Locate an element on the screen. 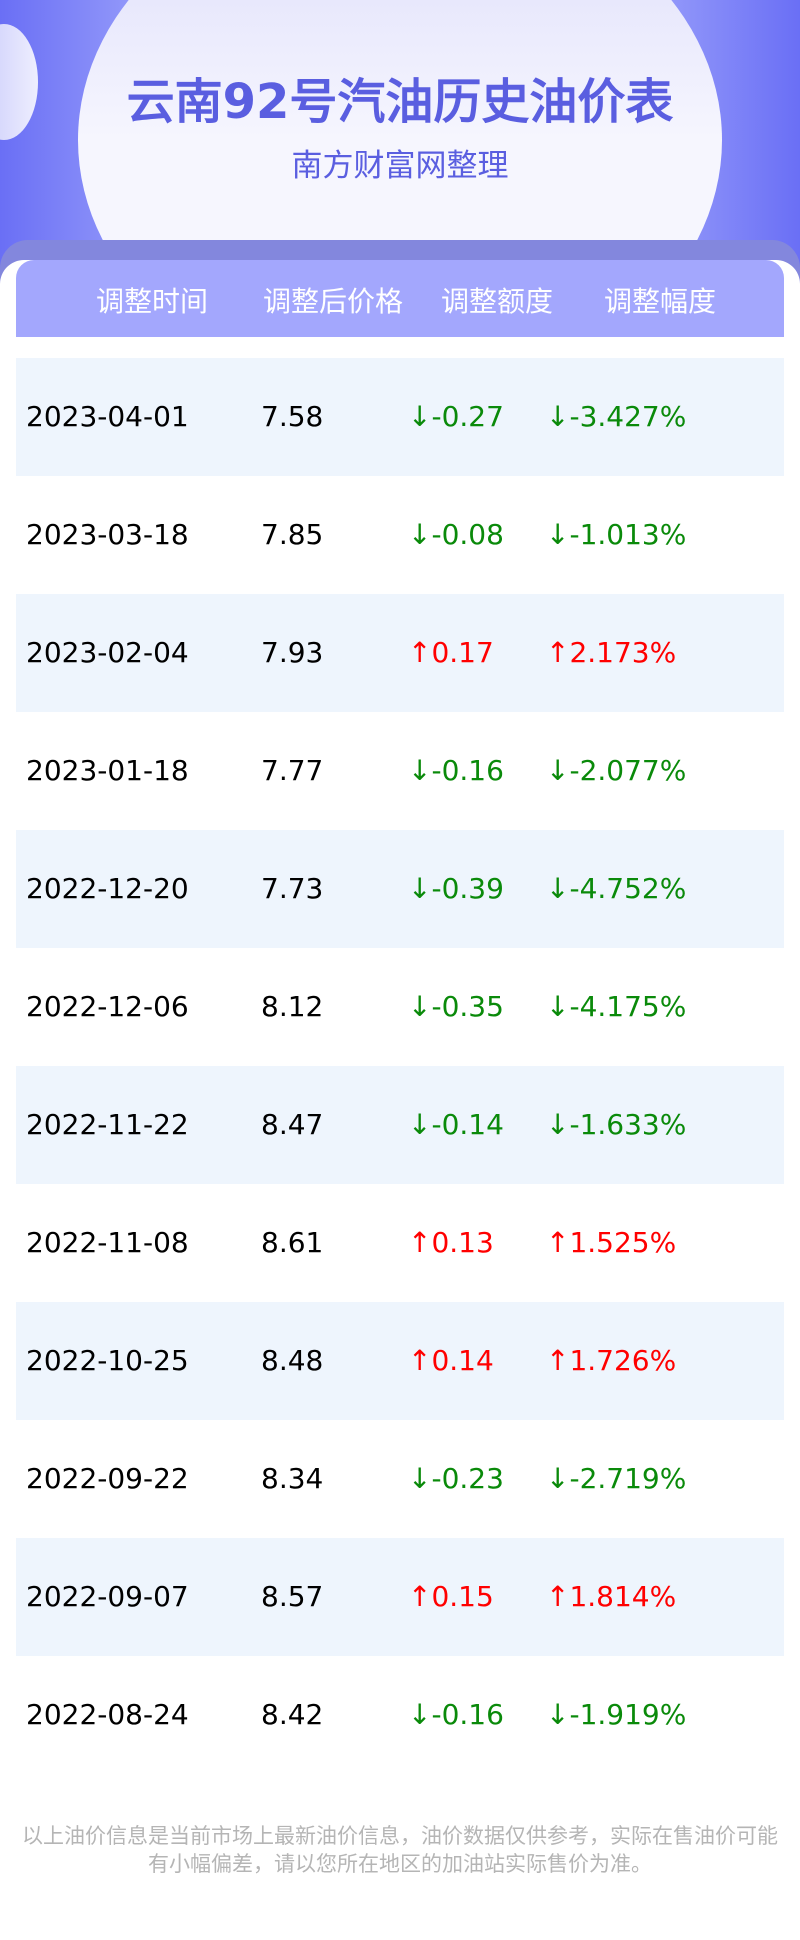 This screenshot has height=1940, width=800. change-cell: ↓-0.27 is located at coordinates (456, 416).